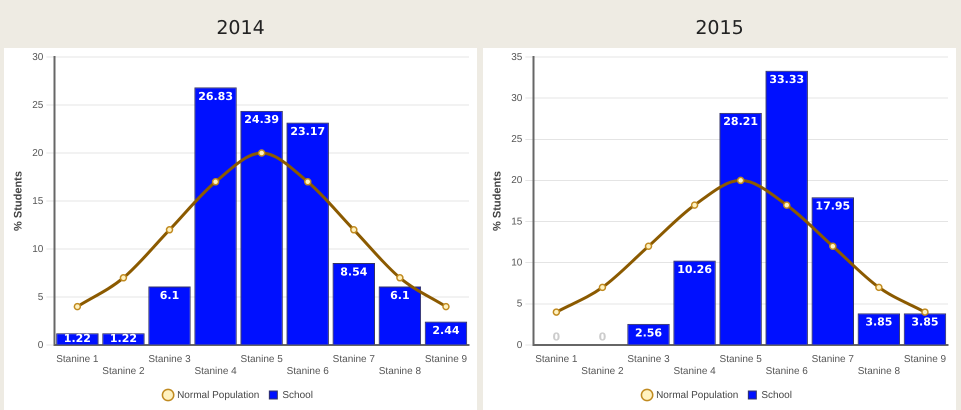 The width and height of the screenshot is (961, 410). Describe the element at coordinates (719, 28) in the screenshot. I see `chart-title: 2015` at that location.